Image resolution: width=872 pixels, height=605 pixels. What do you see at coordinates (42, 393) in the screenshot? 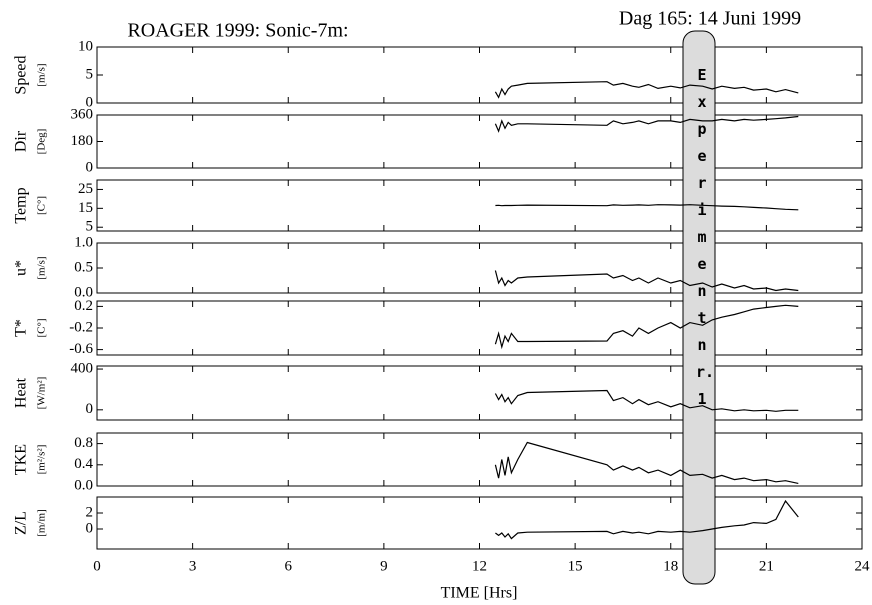
I see `y-axis-units: [W/m²]` at bounding box center [42, 393].